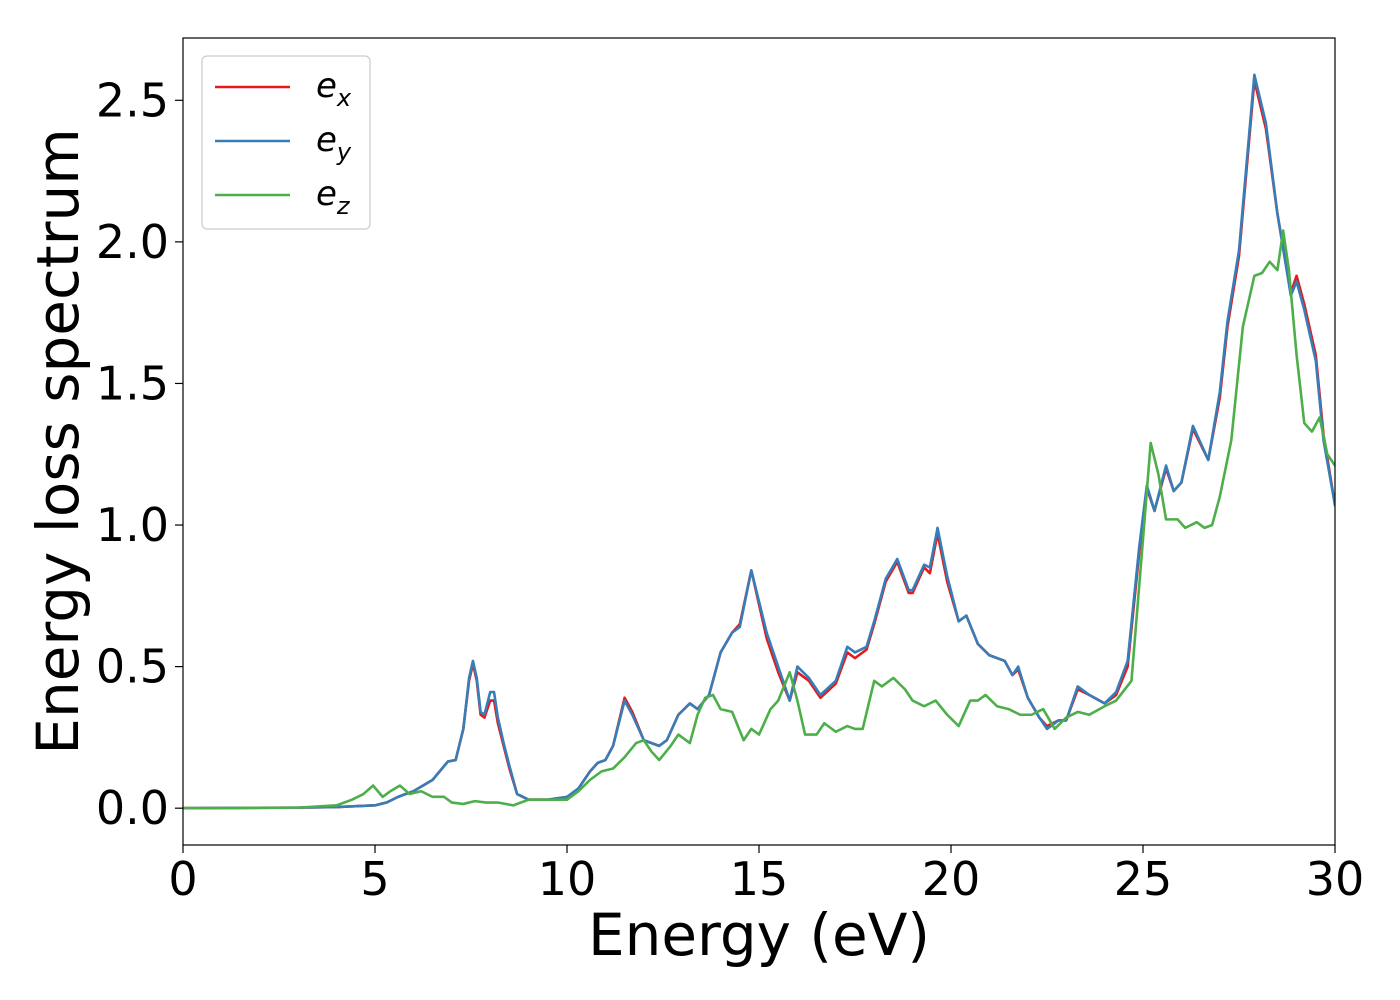  What do you see at coordinates (58, 441) in the screenshot?
I see `y-axis-title: Energy loss spectrum` at bounding box center [58, 441].